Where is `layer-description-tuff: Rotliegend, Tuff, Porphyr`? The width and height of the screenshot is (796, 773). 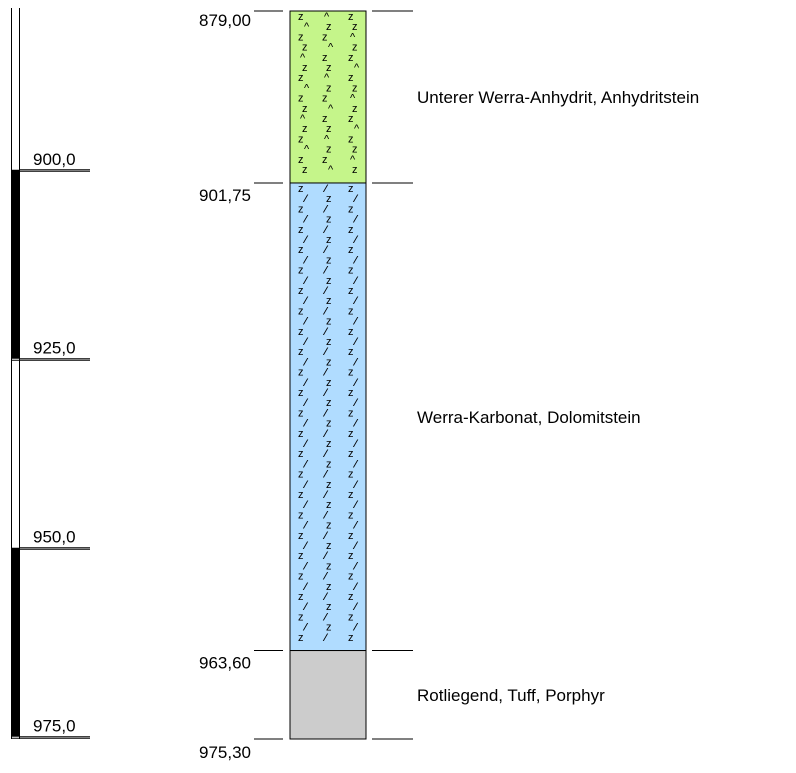
layer-description-tuff: Rotliegend, Tuff, Porphyr is located at coordinates (511, 695).